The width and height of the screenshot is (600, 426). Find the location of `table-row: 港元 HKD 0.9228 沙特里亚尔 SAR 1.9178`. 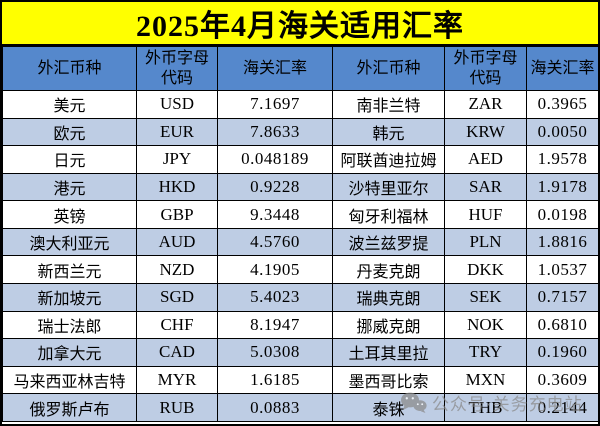

table-row: 港元 HKD 0.9228 沙特里亚尔 SAR 1.9178 is located at coordinates (300, 187).